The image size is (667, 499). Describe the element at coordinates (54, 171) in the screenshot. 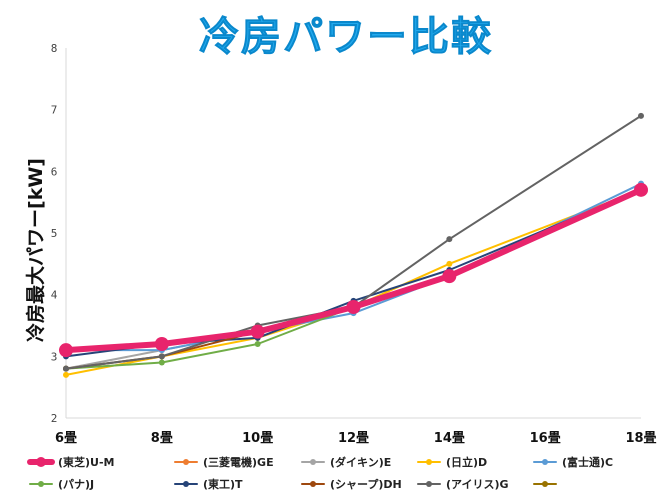

I see `y-tick-label: 6` at that location.